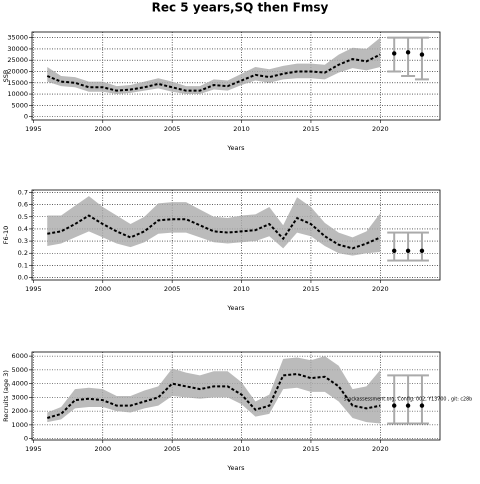 The image size is (480, 484). What do you see at coordinates (19, 397) in the screenshot?
I see `y-tick-label: 3000` at bounding box center [19, 397].